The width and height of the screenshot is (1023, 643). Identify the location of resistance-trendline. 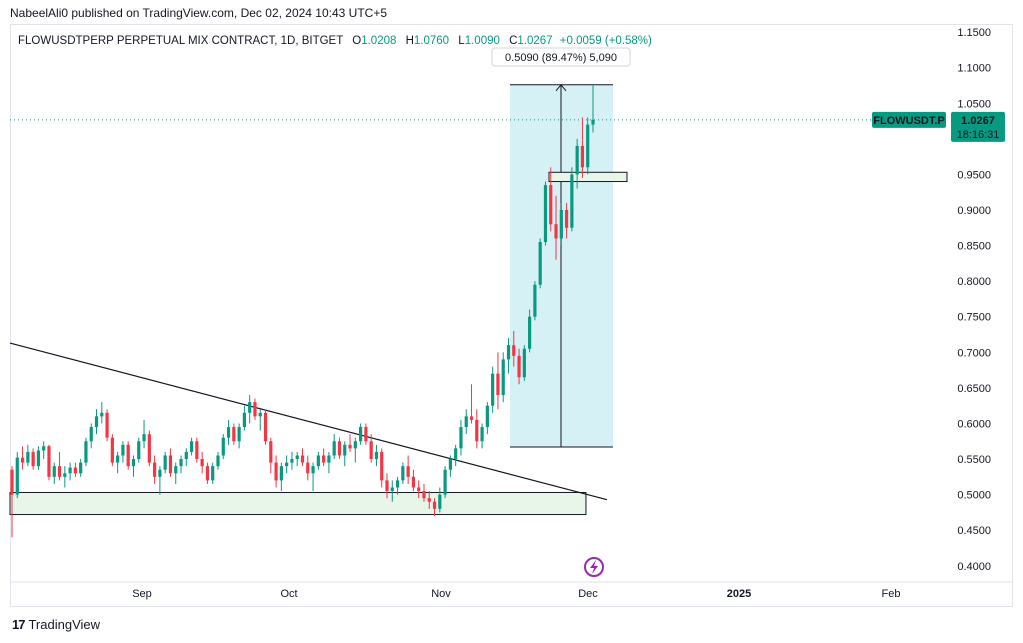
(308, 421).